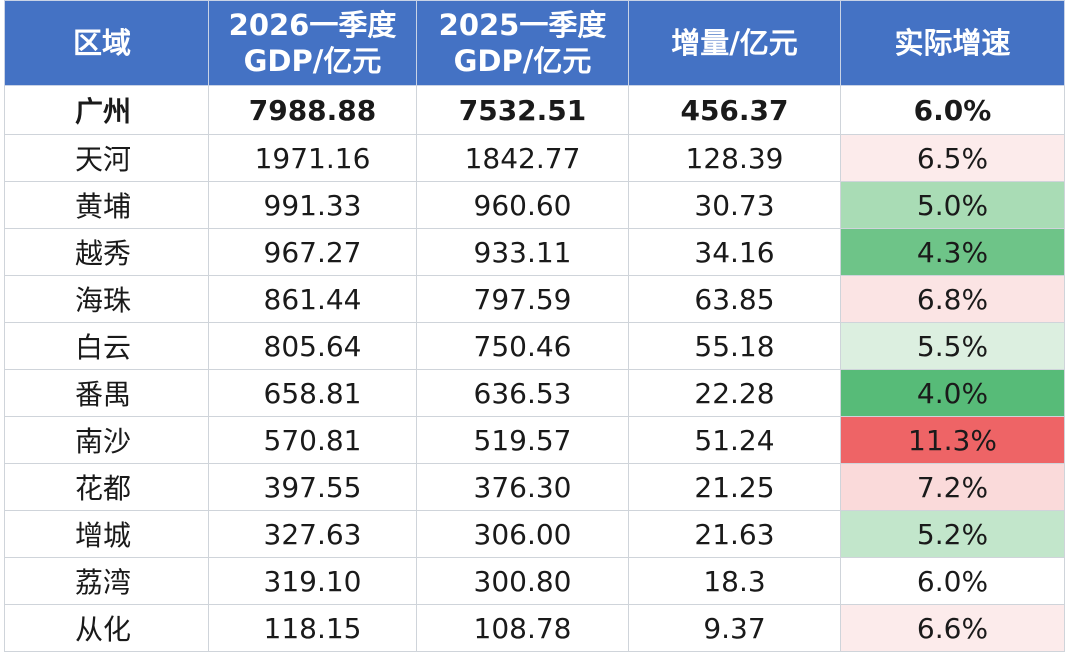 This screenshot has width=1068, height=660. Describe the element at coordinates (734, 393) in the screenshot. I see `cell-increase: 22.28` at that location.